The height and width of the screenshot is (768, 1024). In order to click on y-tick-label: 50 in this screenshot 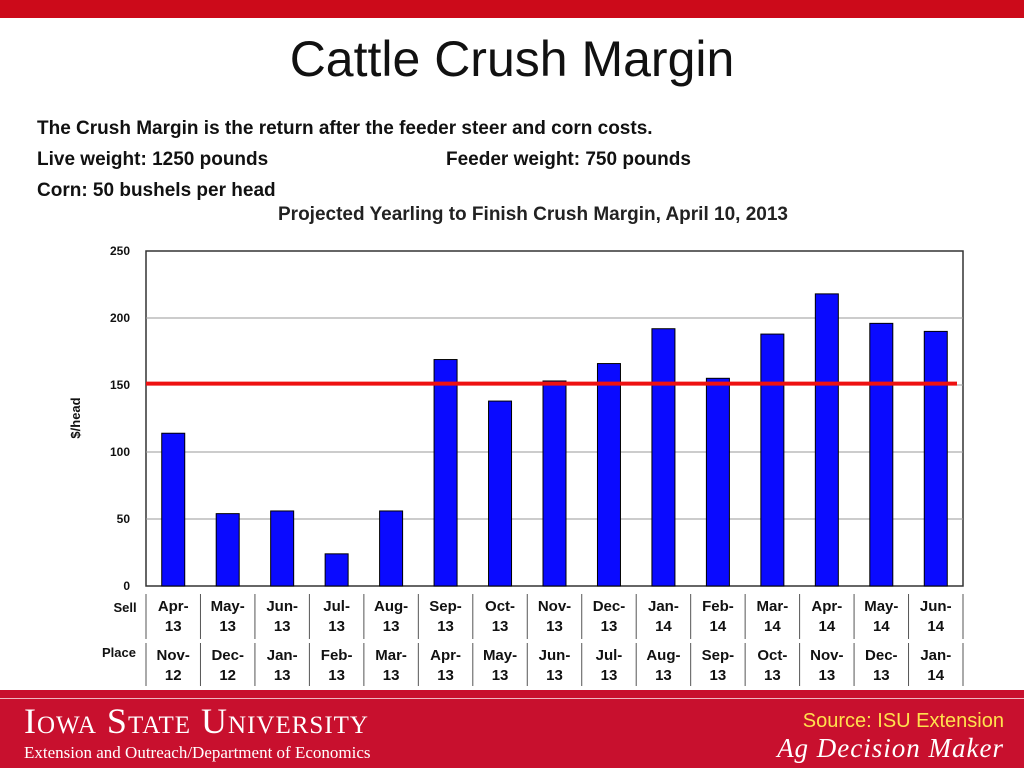, I will do `click(124, 519)`.